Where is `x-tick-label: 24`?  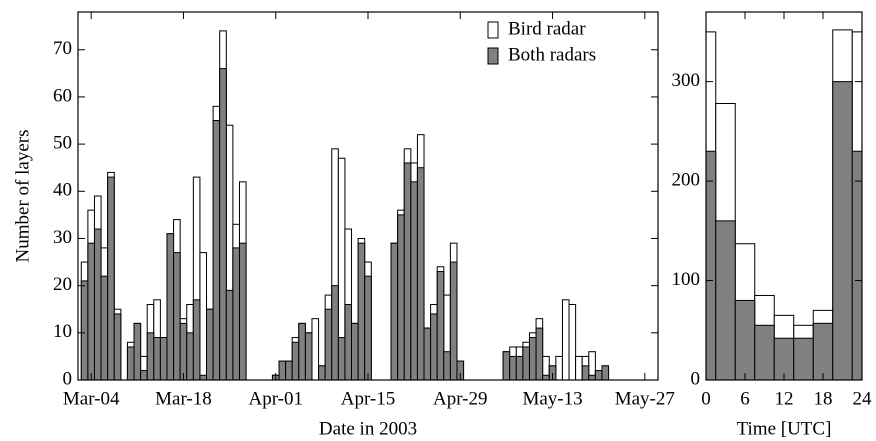
x-tick-label: 24 is located at coordinates (863, 398).